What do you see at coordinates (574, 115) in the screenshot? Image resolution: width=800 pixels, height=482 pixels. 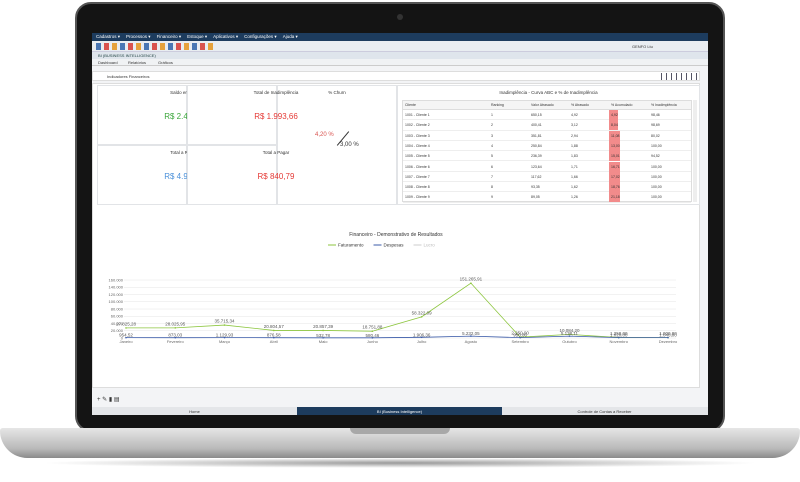 I see `table-cell: 4,92` at bounding box center [574, 115].